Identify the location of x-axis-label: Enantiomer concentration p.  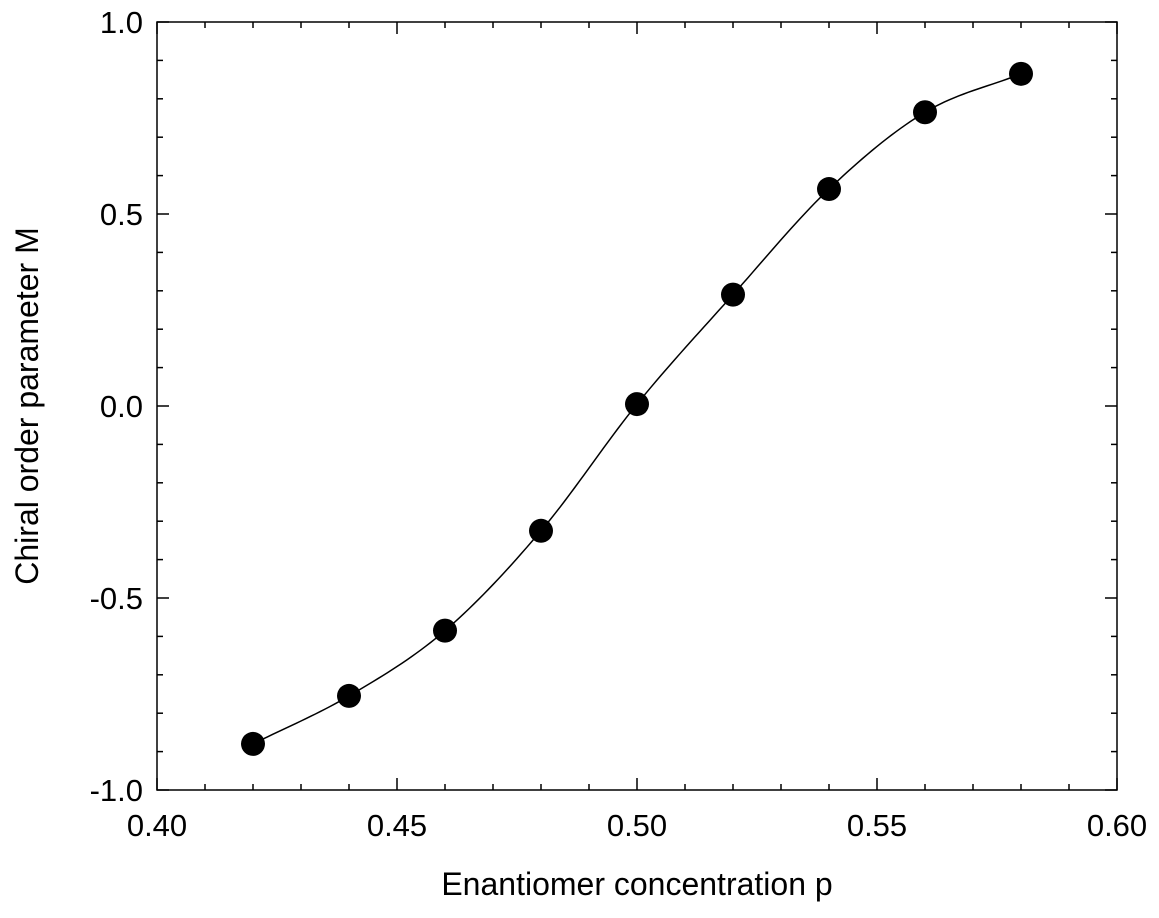
(636, 884).